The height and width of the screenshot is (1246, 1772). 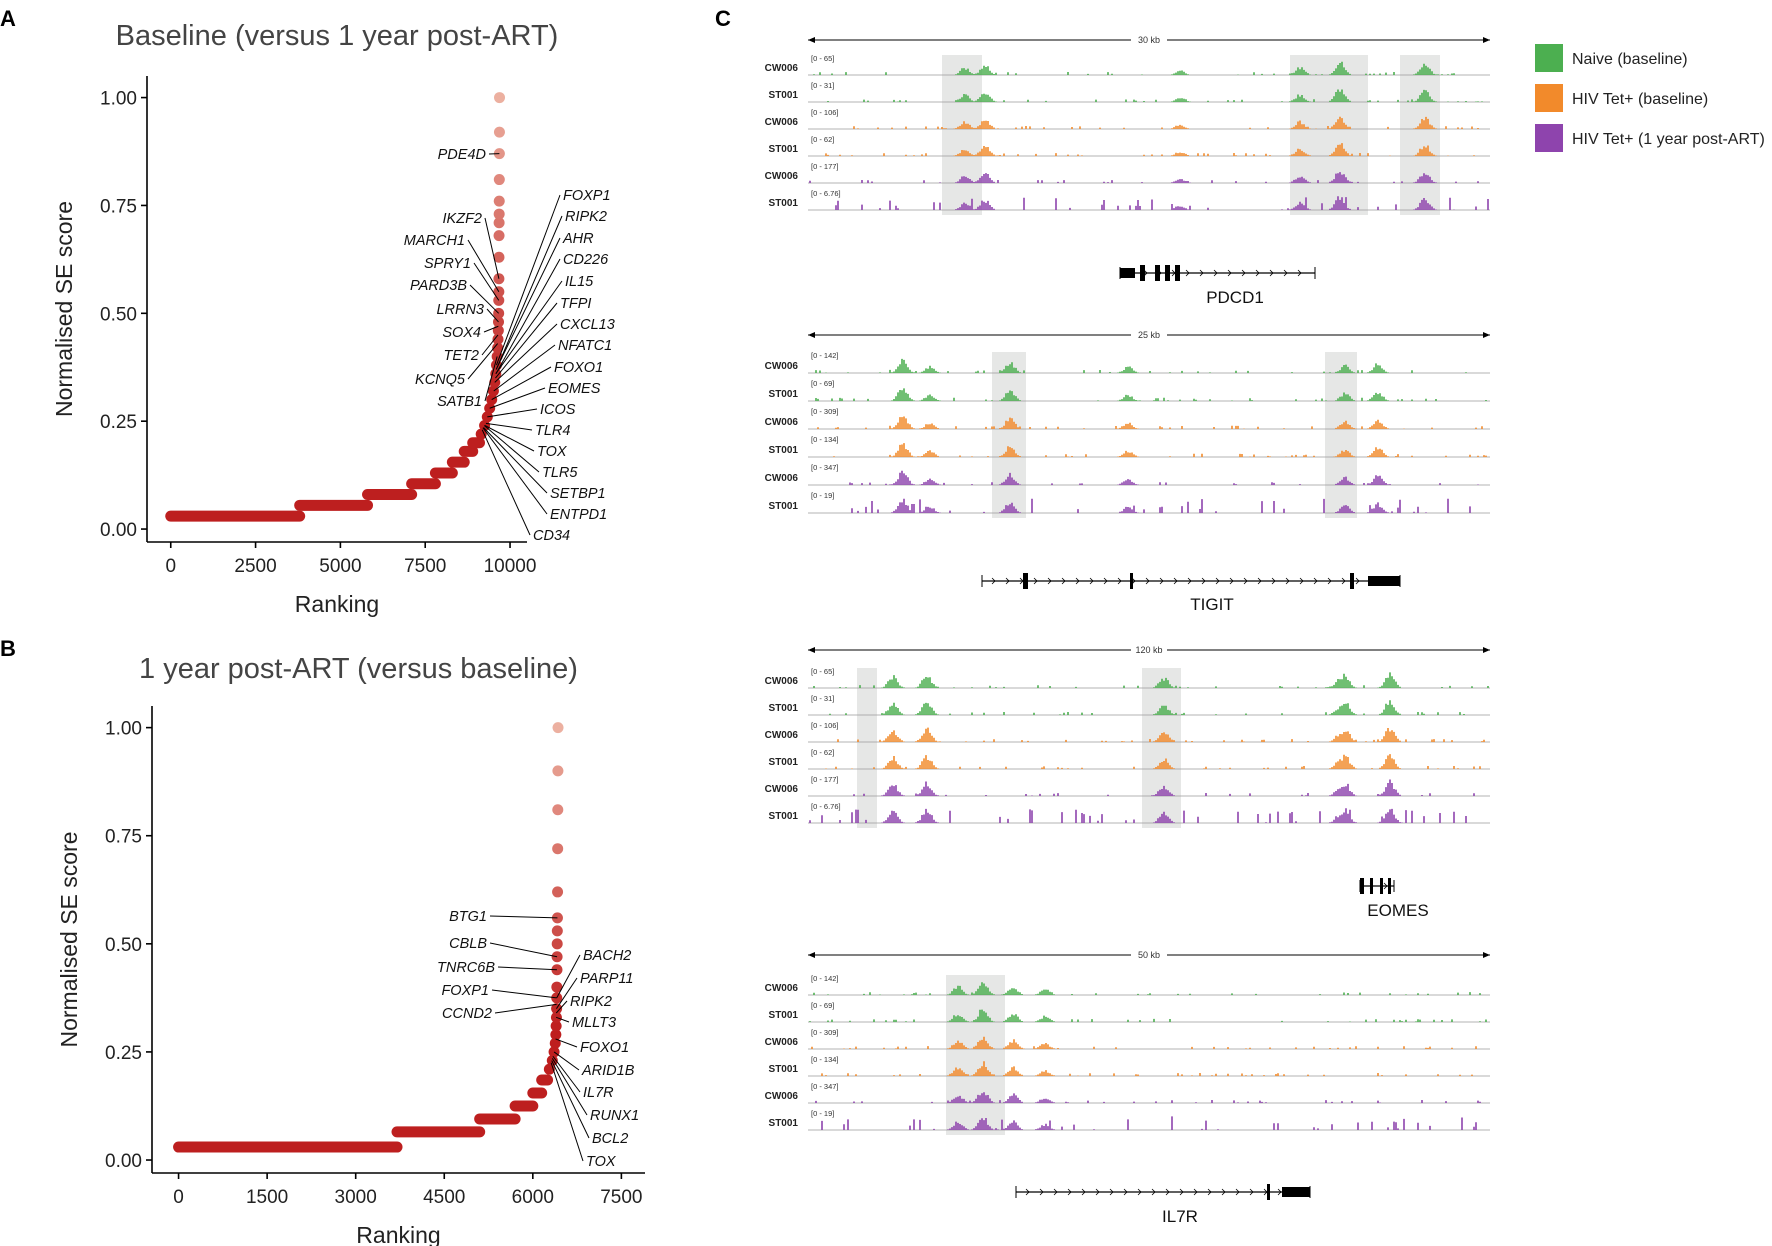 I want to click on gene-label: PDE4D, so click(x=462, y=155).